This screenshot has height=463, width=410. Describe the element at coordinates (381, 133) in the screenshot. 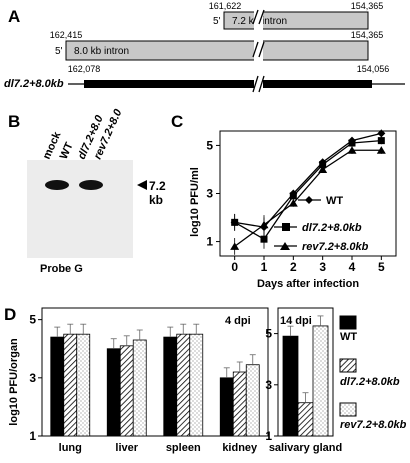

I see `chart-c-point-wt` at that location.